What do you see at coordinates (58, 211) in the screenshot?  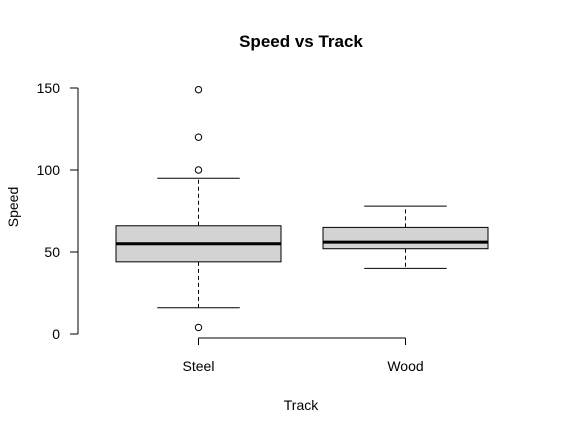 I see `y-axis: 0 50 100 150` at bounding box center [58, 211].